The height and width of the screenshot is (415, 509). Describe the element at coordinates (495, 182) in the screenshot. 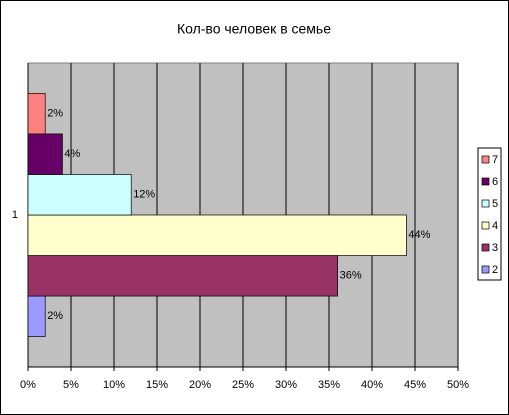

I see `legend-label: 6` at that location.